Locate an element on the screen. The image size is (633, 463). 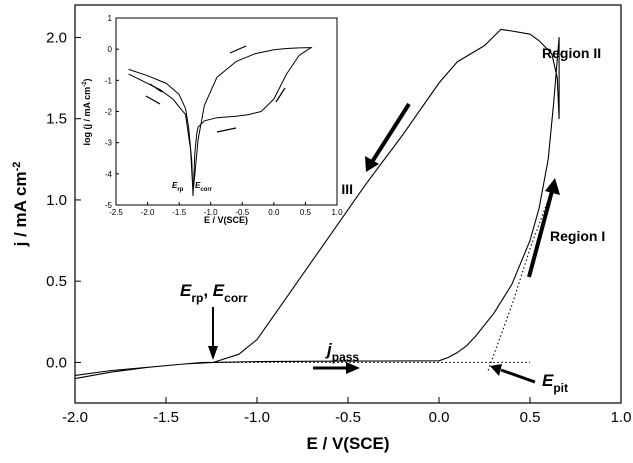
arrow-e-rp-e-corr is located at coordinates (213, 333).